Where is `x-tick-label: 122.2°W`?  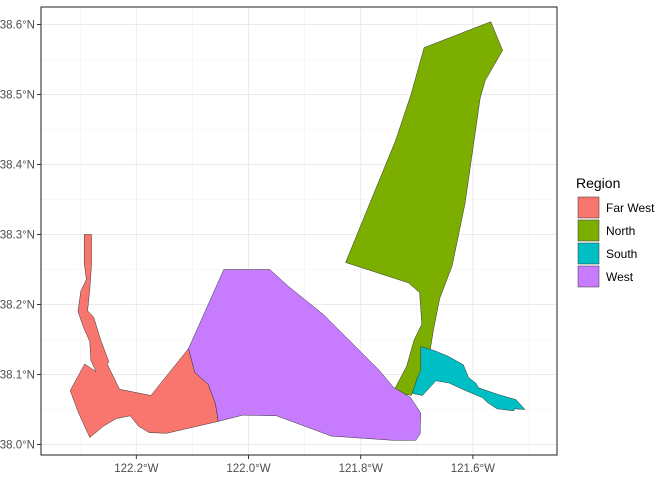 x-tick-label: 122.2°W is located at coordinates (136, 469).